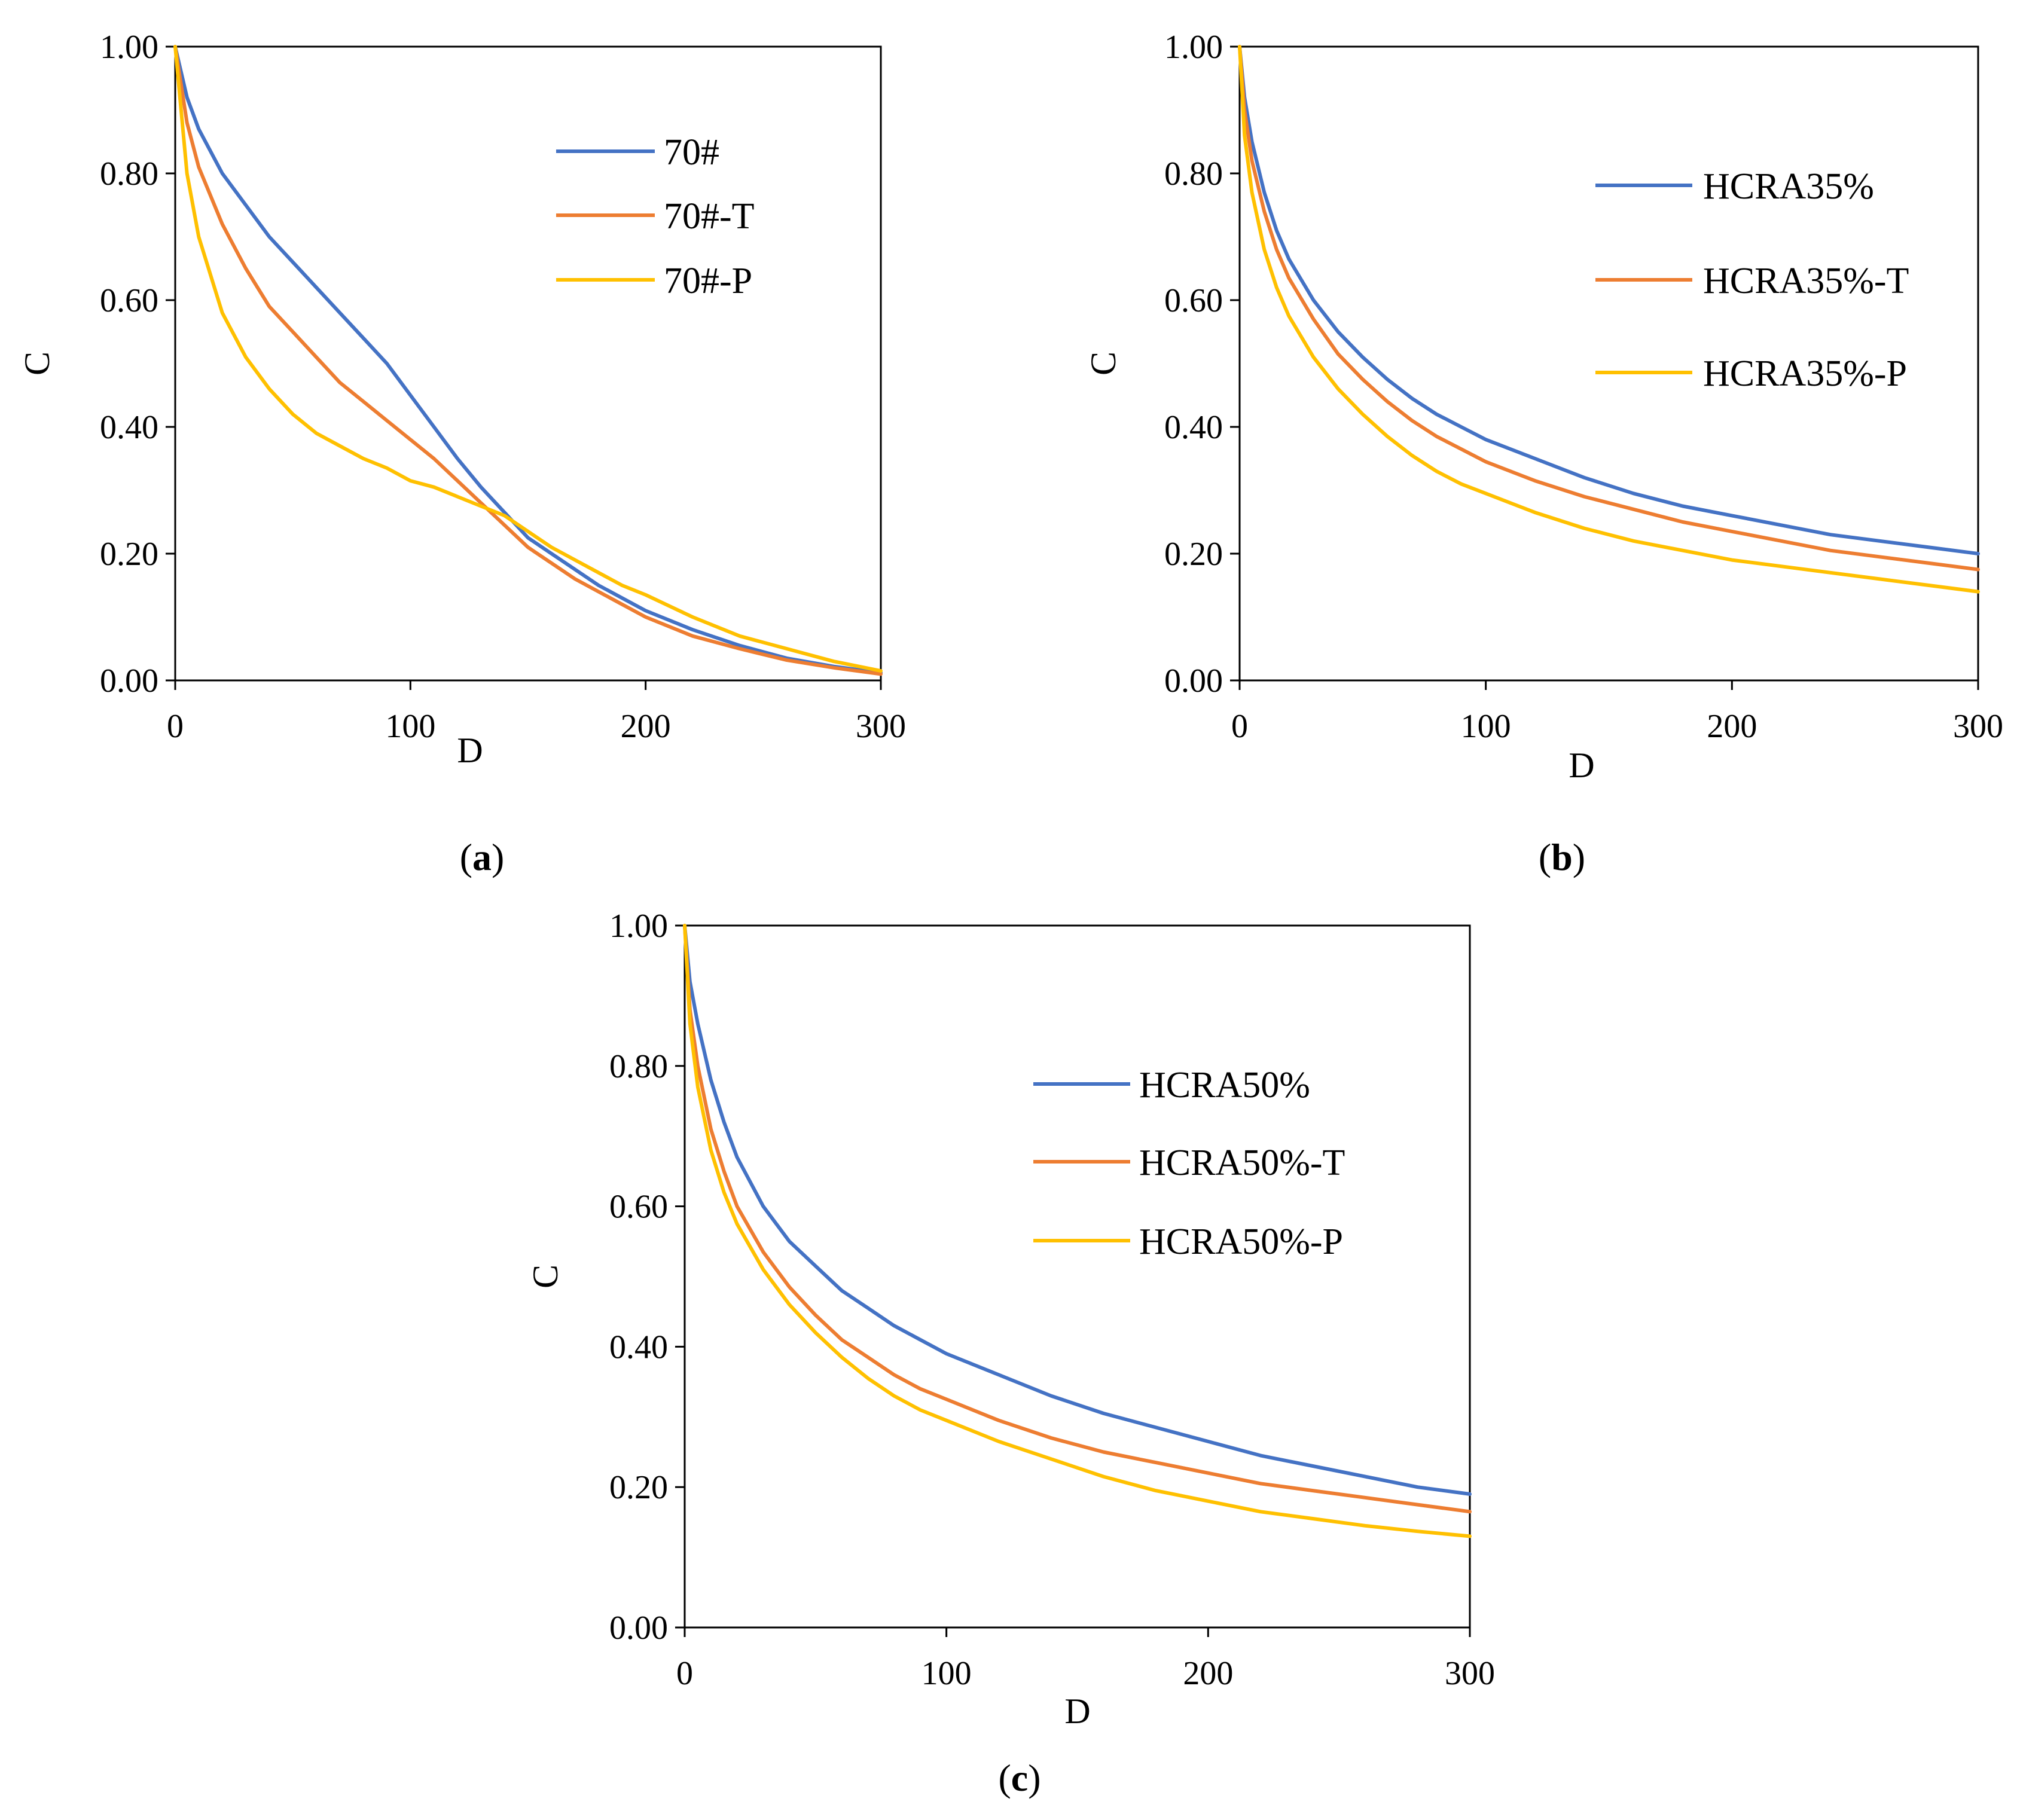 The height and width of the screenshot is (1820, 2017). I want to click on legend-label: HCRA35%-T, so click(1806, 281).